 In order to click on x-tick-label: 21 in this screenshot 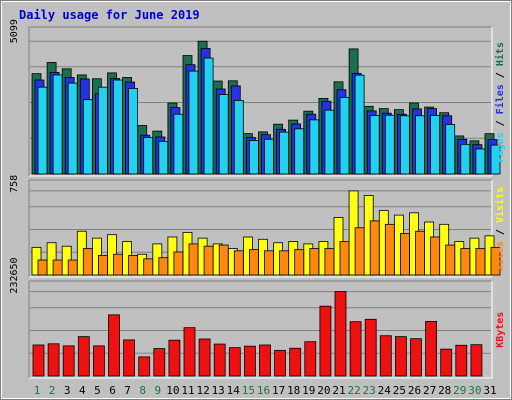, I will do `click(338, 390)`.